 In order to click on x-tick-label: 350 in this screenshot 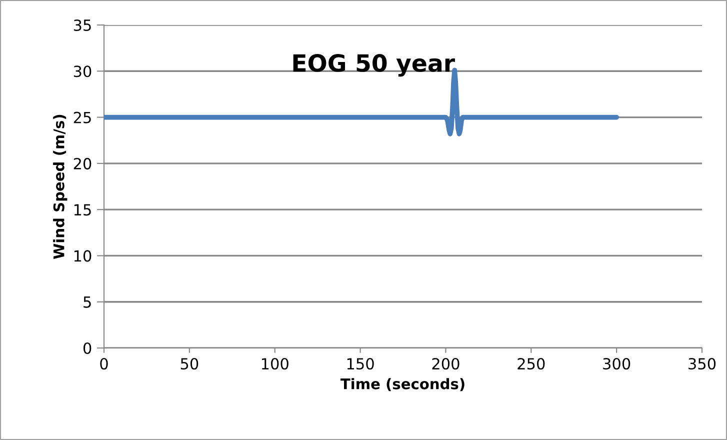, I will do `click(702, 364)`.